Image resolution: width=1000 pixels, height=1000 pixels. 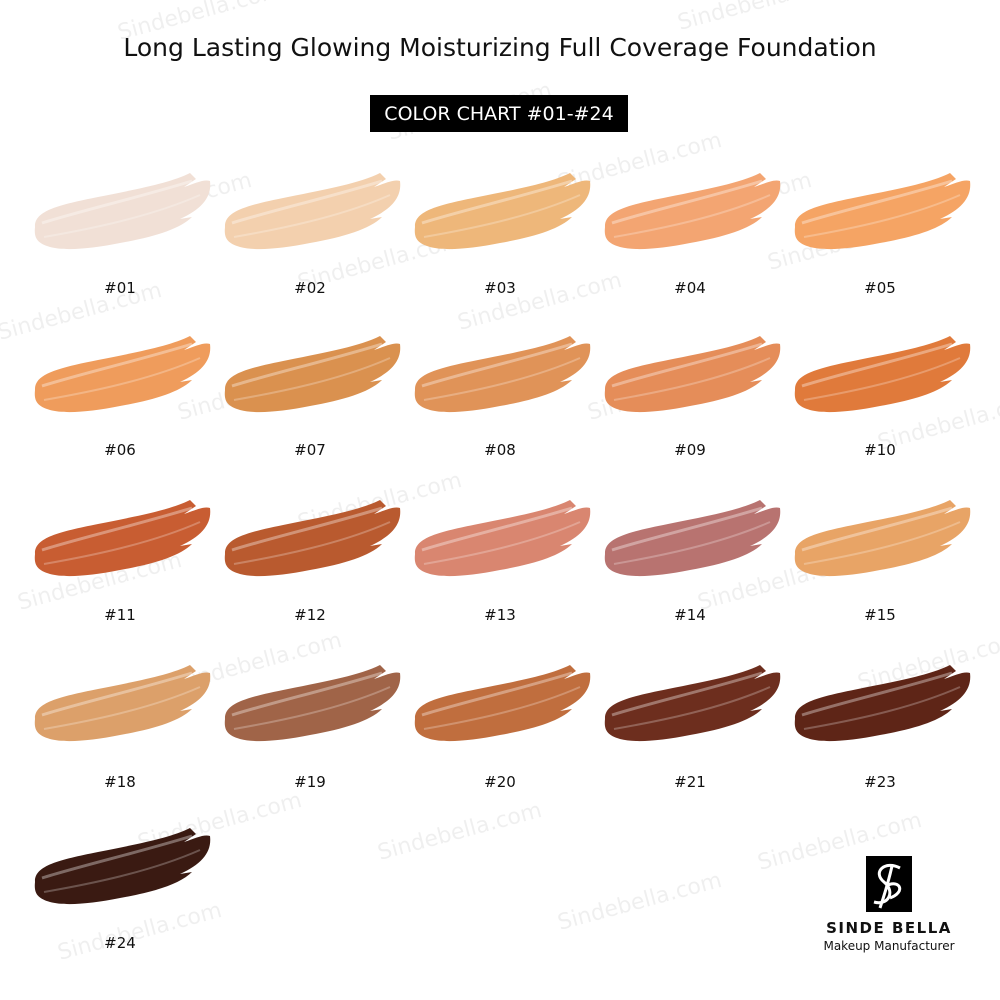 I want to click on subtitle-box, so click(x=499, y=113).